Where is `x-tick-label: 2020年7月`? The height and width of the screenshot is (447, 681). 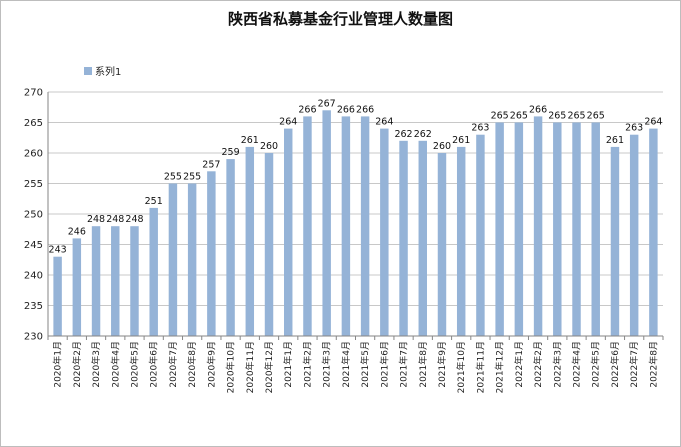
x-tick-label: 2020年7月 is located at coordinates (173, 364).